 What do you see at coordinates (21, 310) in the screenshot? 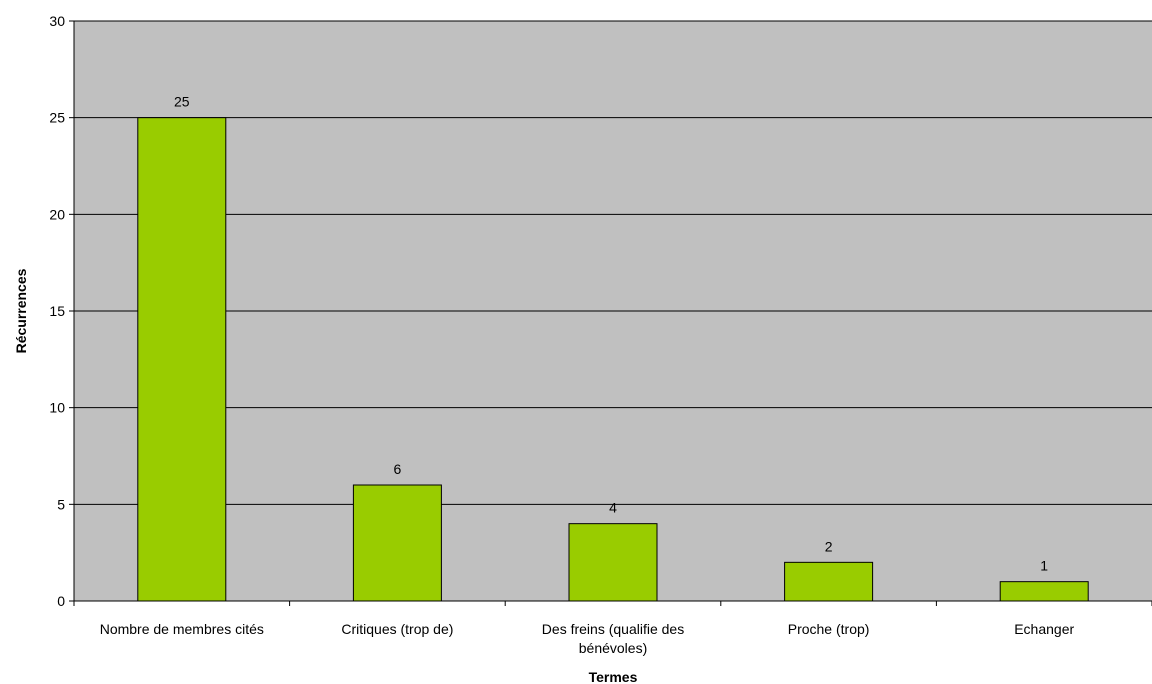
I see `y-axis-title: Récurrences` at bounding box center [21, 310].